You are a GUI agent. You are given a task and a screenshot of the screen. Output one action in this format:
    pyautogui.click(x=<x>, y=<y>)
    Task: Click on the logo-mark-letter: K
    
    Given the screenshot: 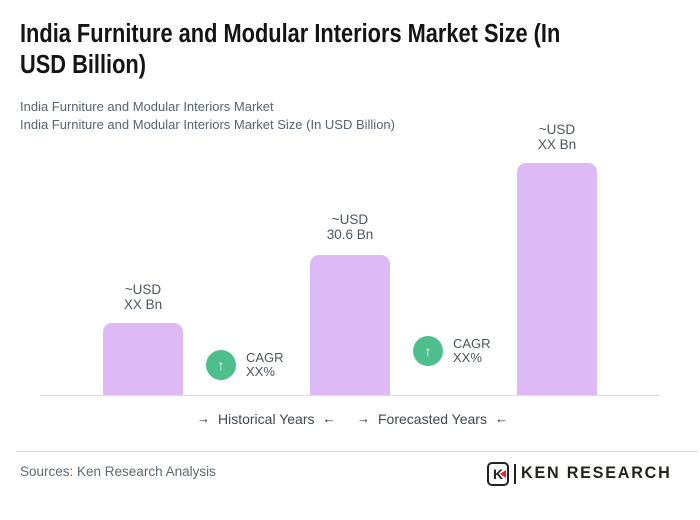 What is the action you would take?
    pyautogui.click(x=498, y=473)
    